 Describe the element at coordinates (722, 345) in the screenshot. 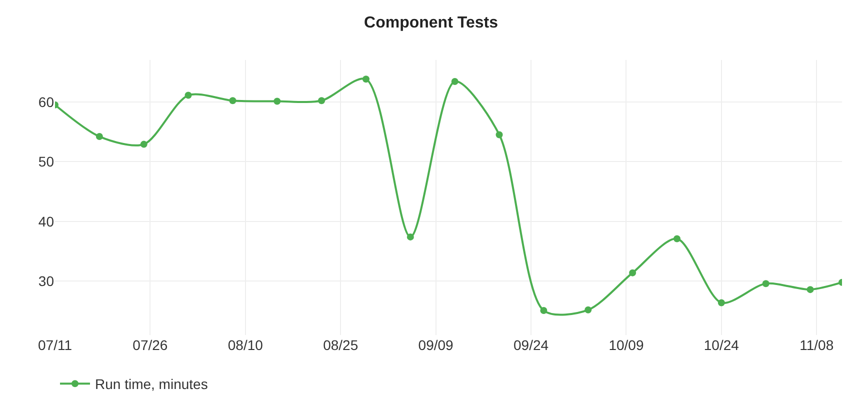

I see `x-tick-label: 10/24` at that location.